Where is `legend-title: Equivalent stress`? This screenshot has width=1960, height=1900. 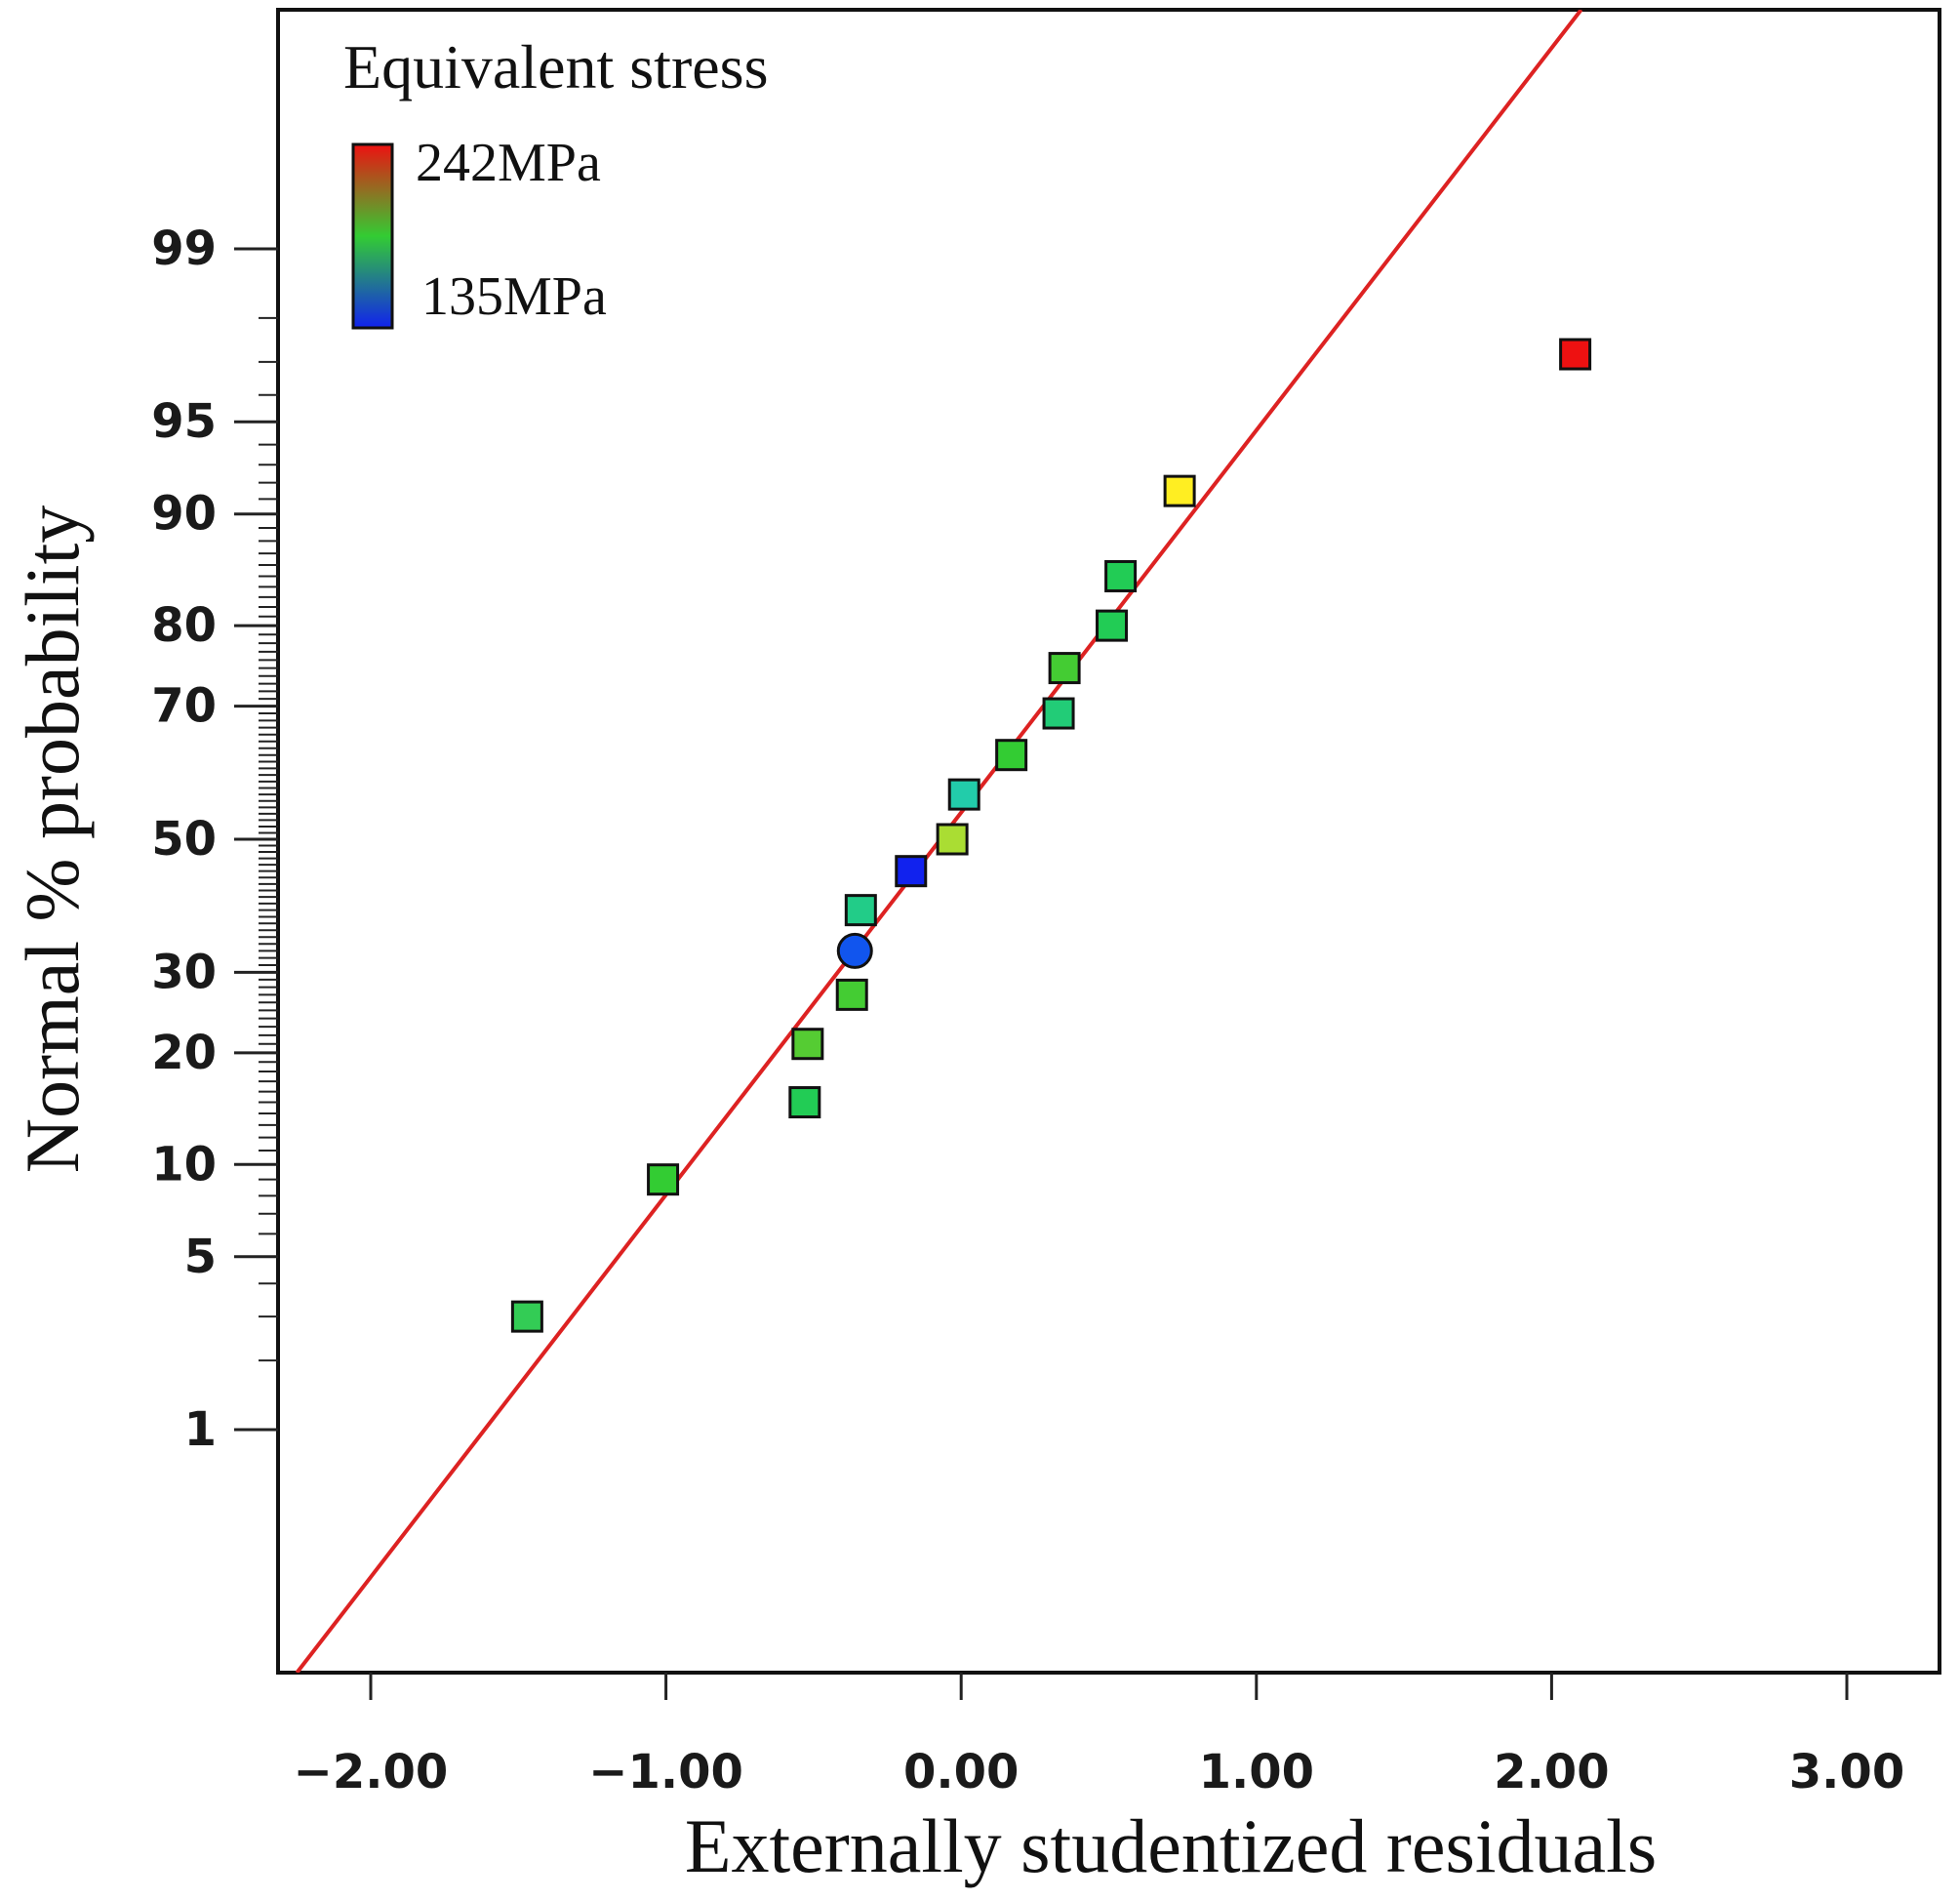
legend-title: Equivalent stress is located at coordinates (555, 66).